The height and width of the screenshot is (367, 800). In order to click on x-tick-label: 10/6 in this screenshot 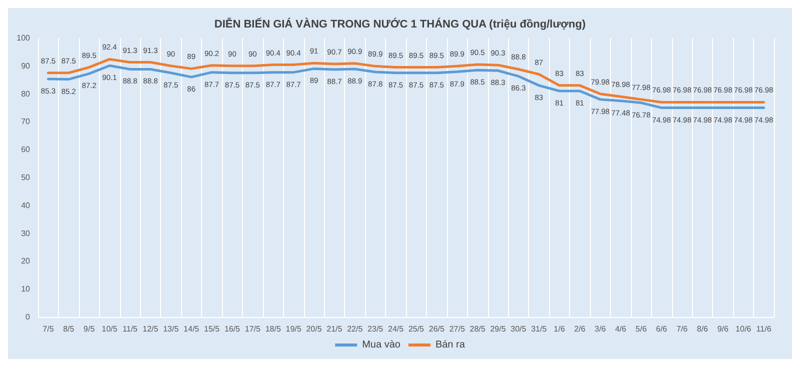, I will do `click(744, 329)`.